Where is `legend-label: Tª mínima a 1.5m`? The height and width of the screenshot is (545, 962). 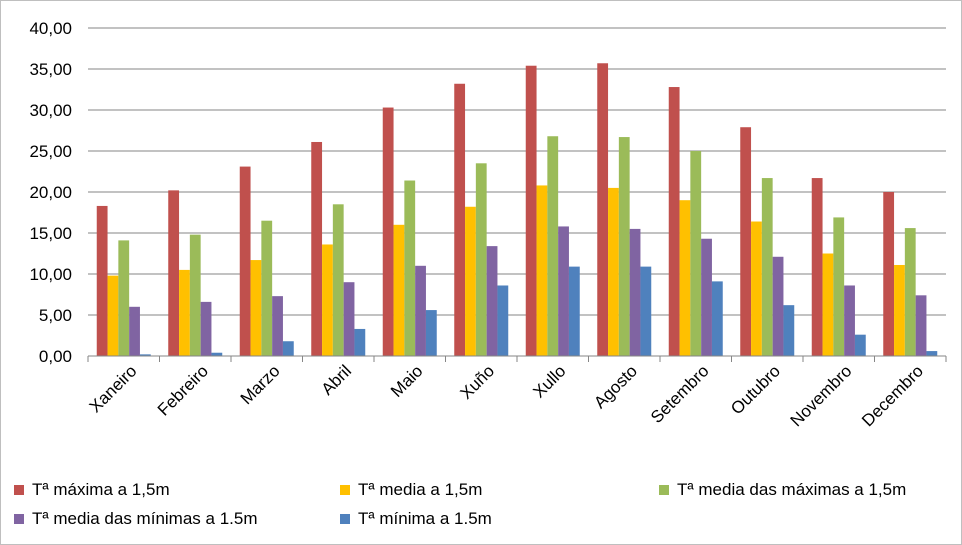
legend-label: Tª mínima a 1.5m is located at coordinates (425, 518).